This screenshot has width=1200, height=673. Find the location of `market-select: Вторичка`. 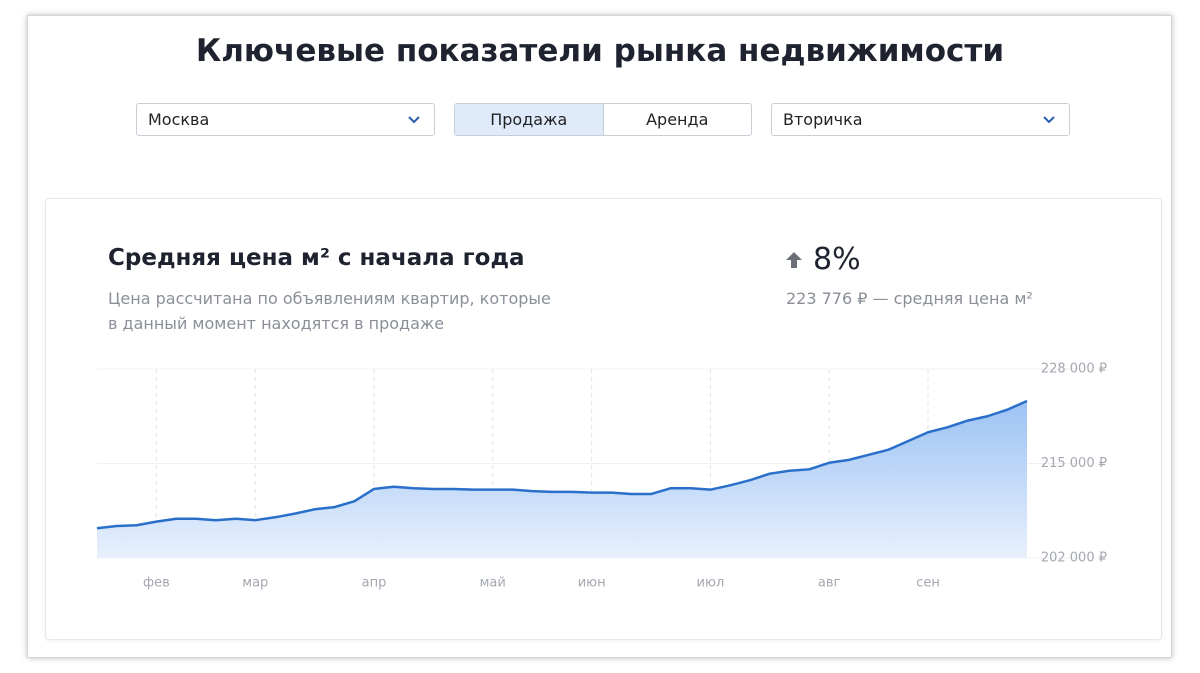

market-select: Вторичка is located at coordinates (920, 119).